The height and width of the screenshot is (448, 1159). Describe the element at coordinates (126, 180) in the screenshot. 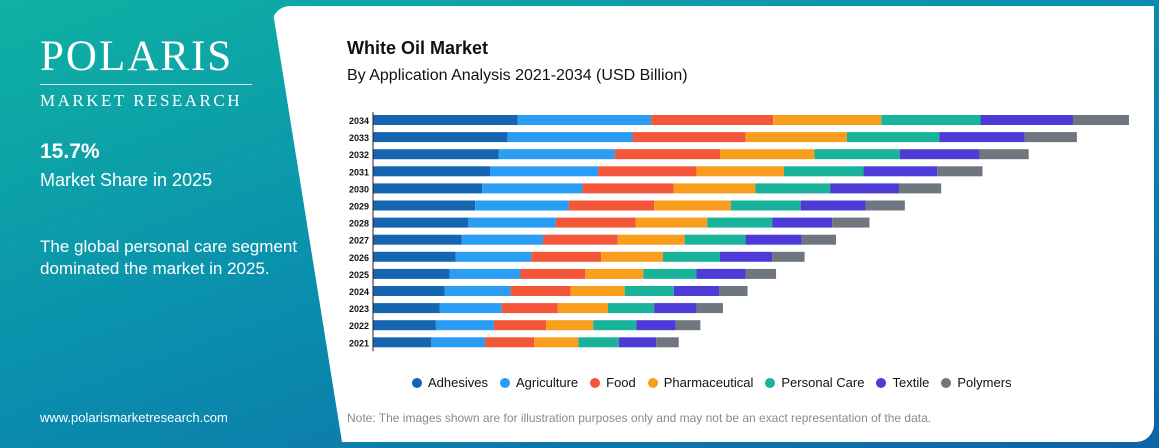

I see `stat-label: Market Share in 2025` at that location.